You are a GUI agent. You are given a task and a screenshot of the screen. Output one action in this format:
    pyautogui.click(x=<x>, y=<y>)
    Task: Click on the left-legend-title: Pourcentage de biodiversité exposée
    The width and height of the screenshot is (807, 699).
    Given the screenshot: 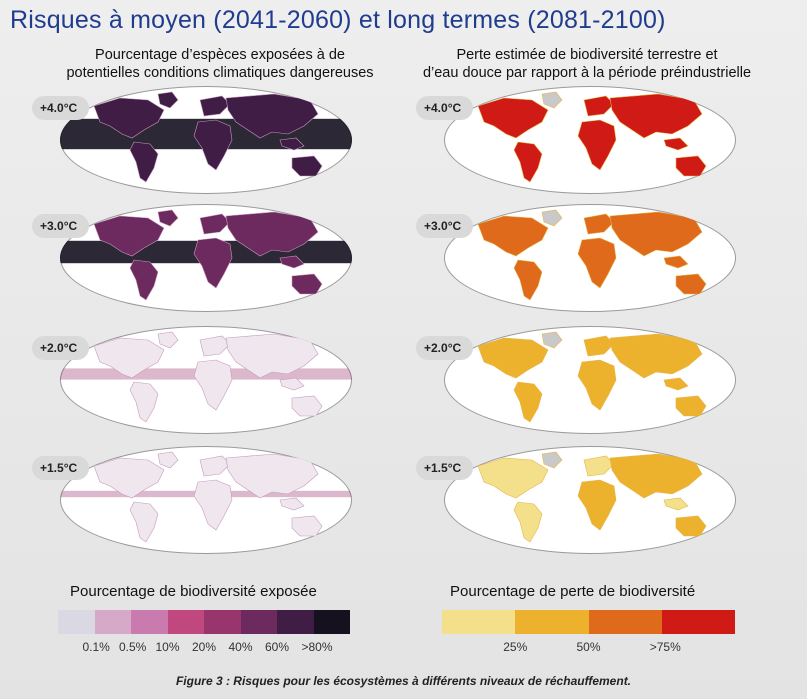 What is the action you would take?
    pyautogui.click(x=193, y=591)
    